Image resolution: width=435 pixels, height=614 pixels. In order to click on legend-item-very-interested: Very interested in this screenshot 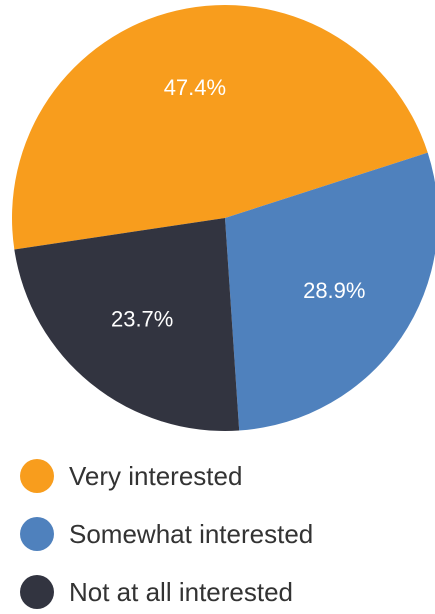, I will do `click(225, 476)`.